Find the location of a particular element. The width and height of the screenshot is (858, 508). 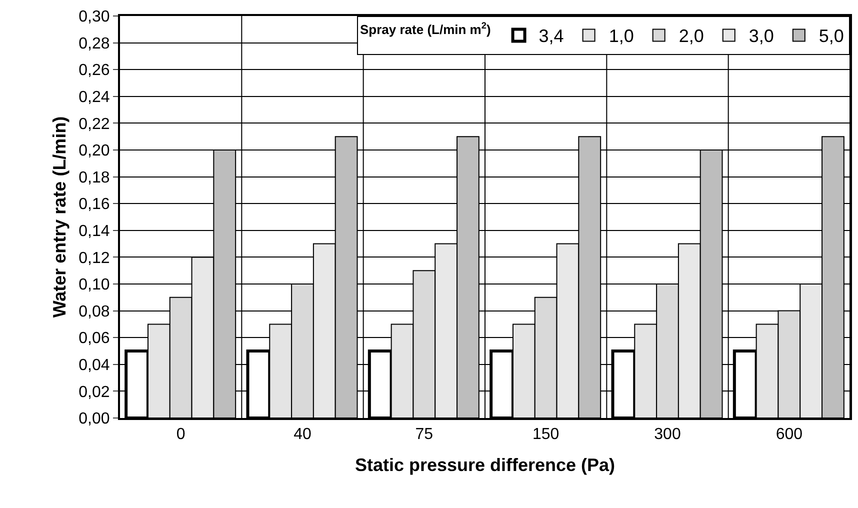

x-tick-label: 600 is located at coordinates (789, 435).